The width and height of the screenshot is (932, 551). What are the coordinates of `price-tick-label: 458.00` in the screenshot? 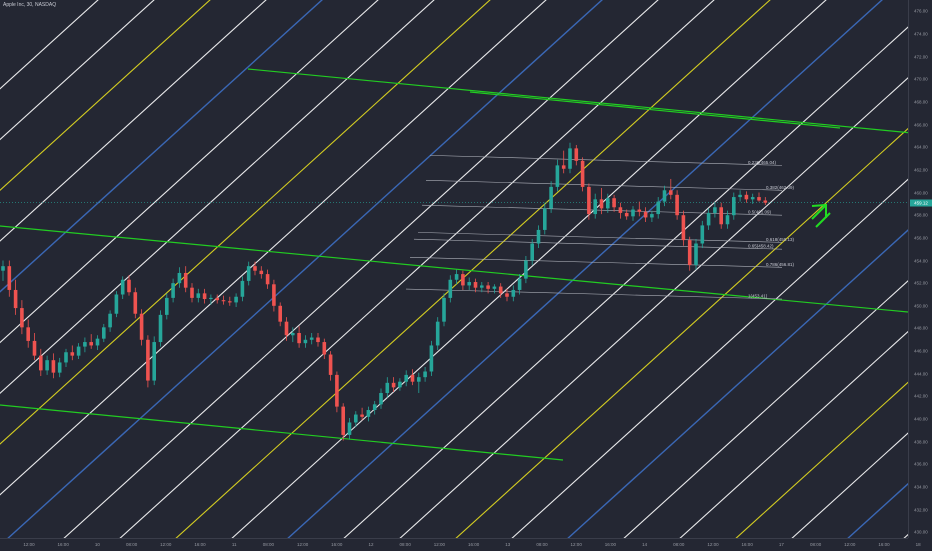 It's located at (921, 215).